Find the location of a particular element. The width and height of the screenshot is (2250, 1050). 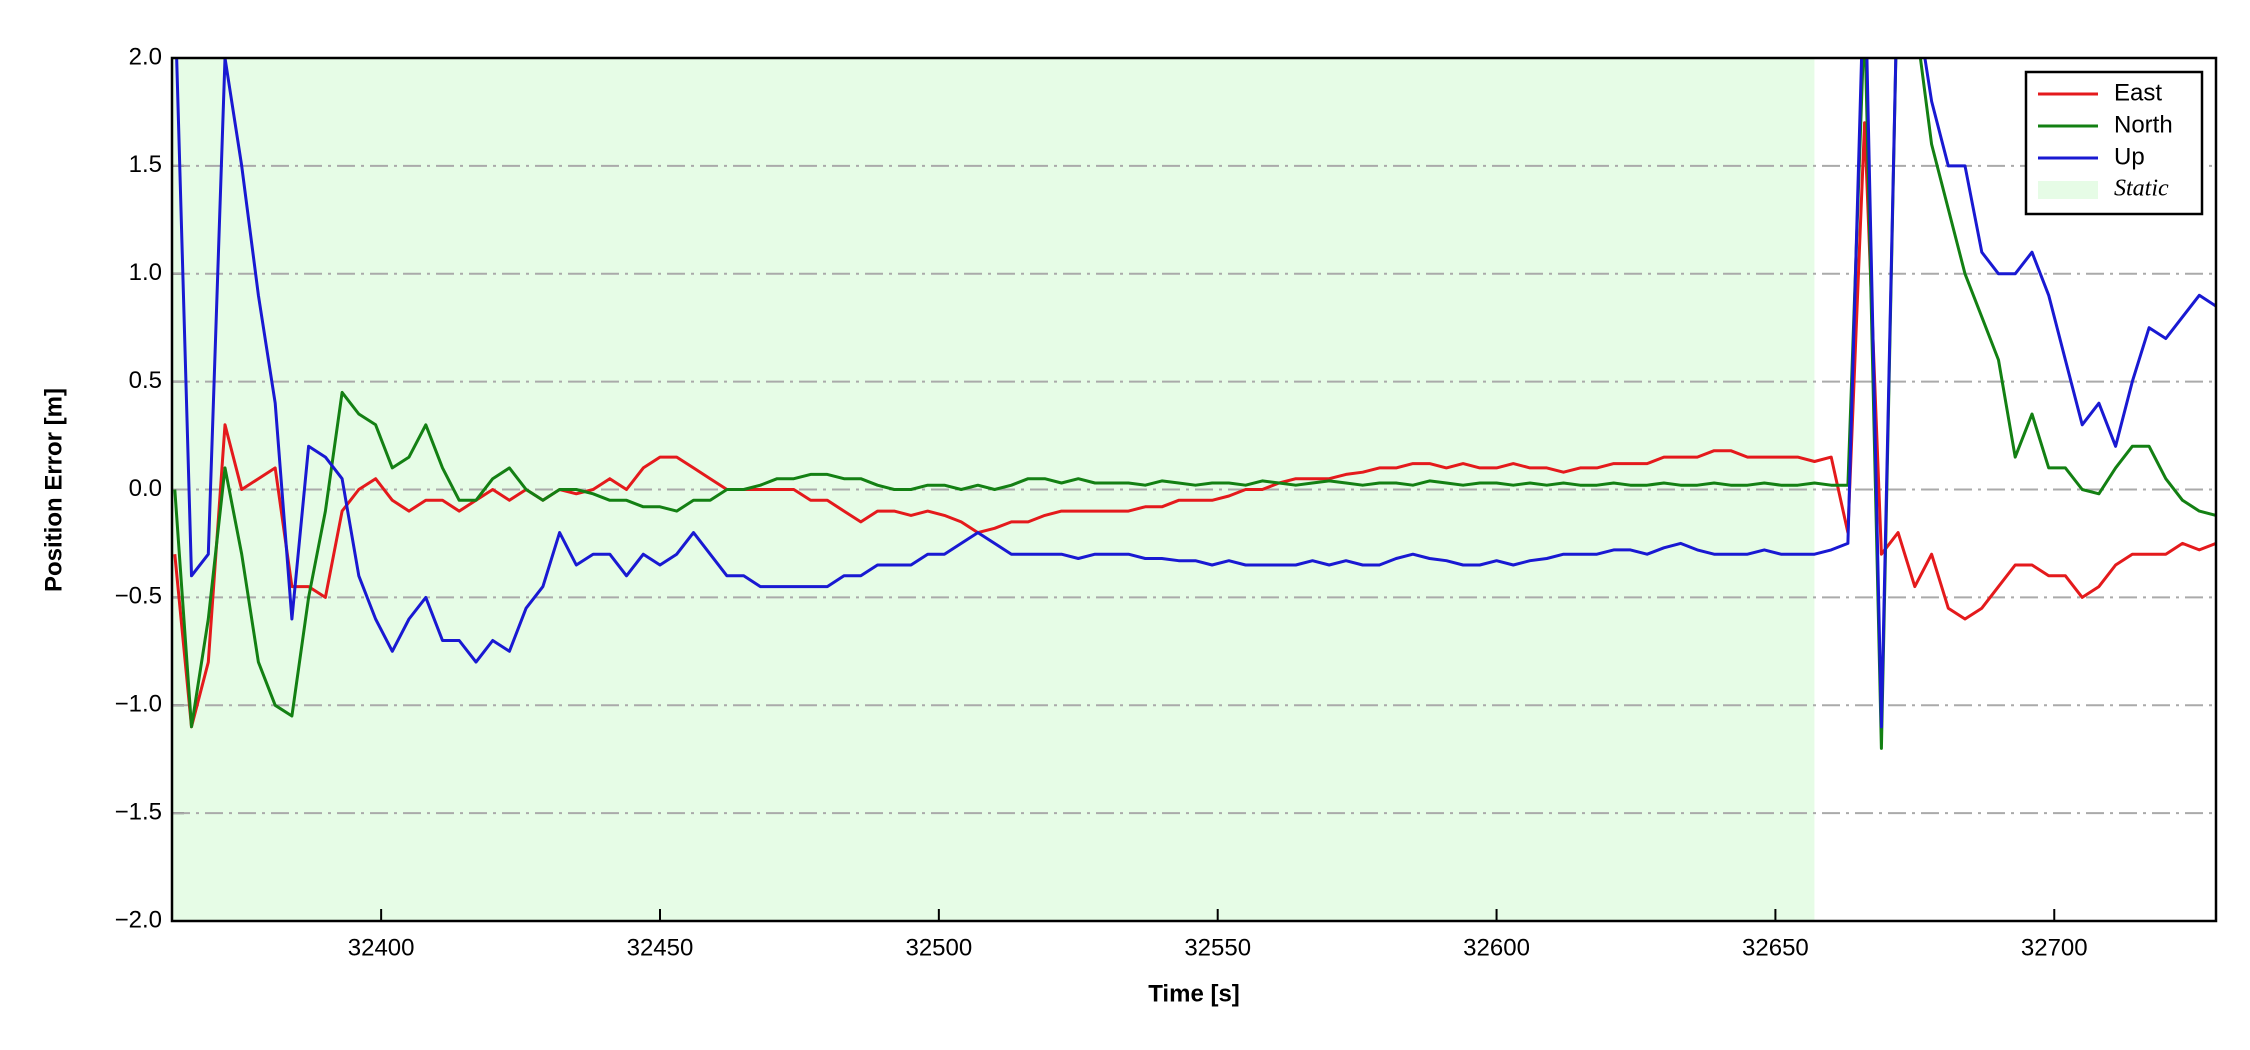

legend-label: Static is located at coordinates (2141, 189).